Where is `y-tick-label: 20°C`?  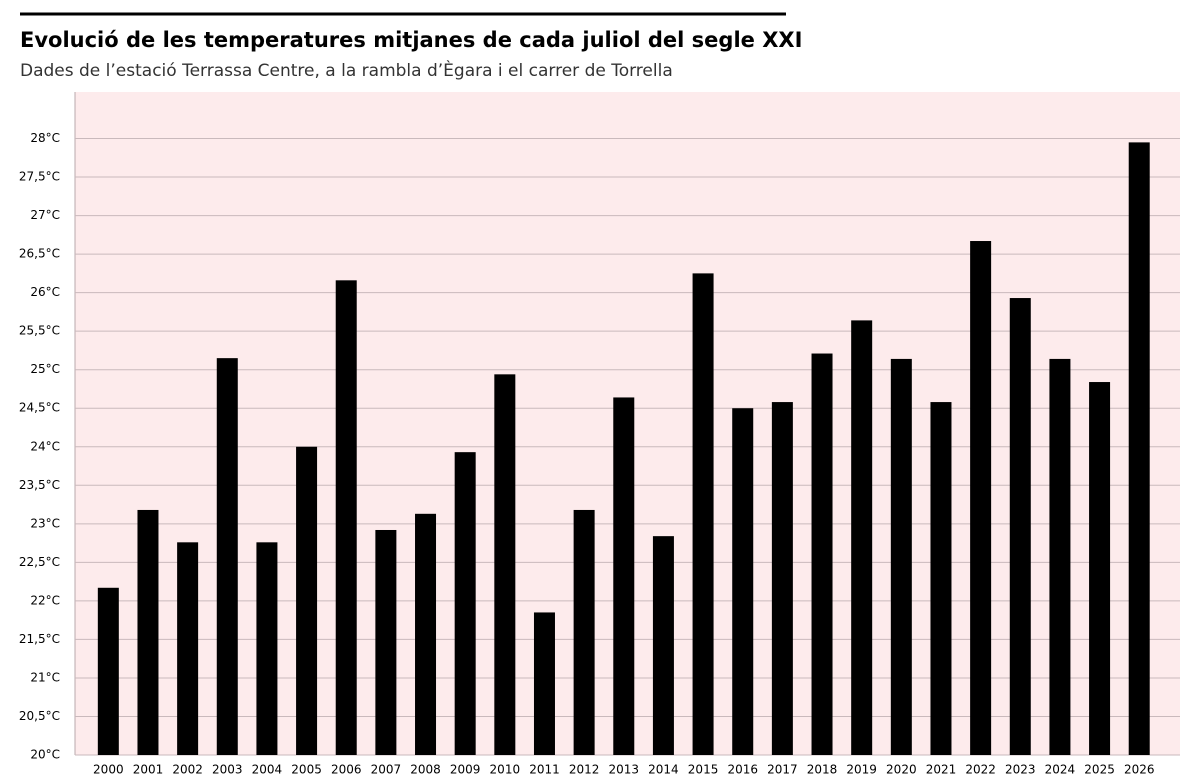 y-tick-label: 20°C is located at coordinates (45, 755).